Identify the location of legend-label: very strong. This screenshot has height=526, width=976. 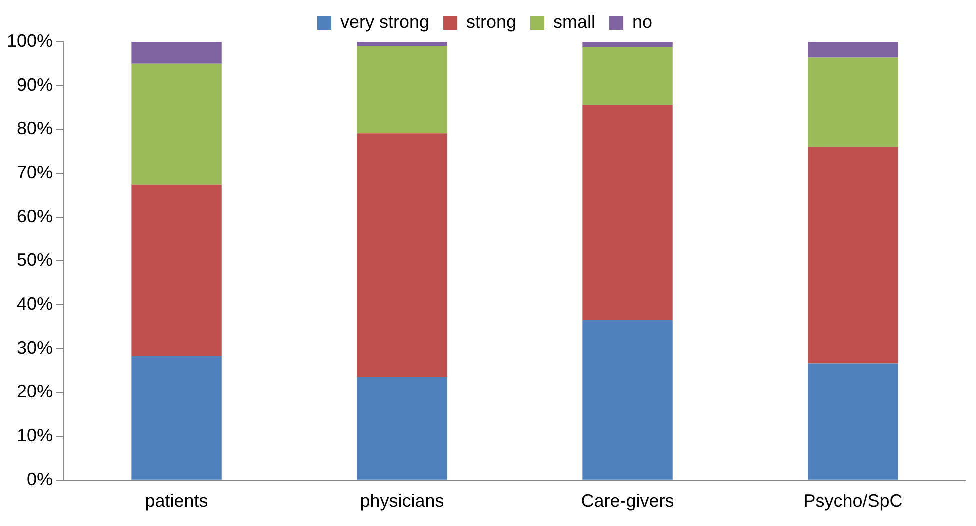
(385, 22).